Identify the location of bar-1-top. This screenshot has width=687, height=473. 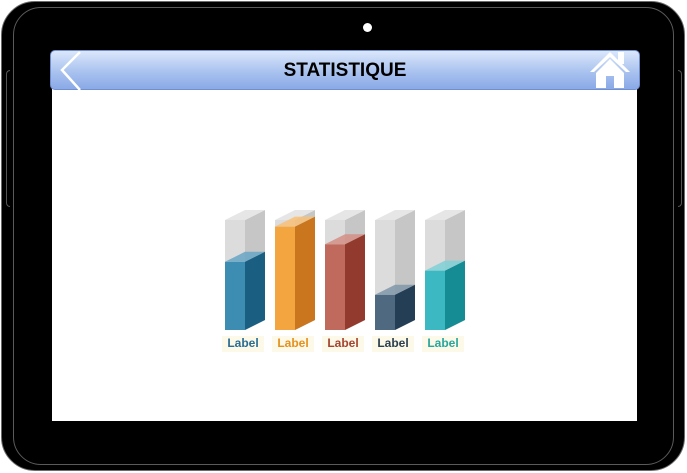
(245, 256).